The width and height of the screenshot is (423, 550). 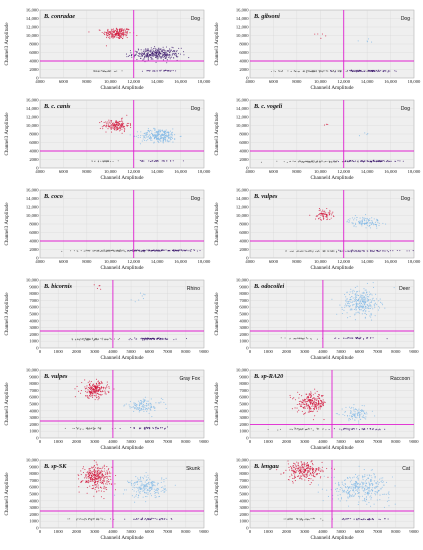 What do you see at coordinates (414, 441) in the screenshot?
I see `x-tick-label: 9000` at bounding box center [414, 441].